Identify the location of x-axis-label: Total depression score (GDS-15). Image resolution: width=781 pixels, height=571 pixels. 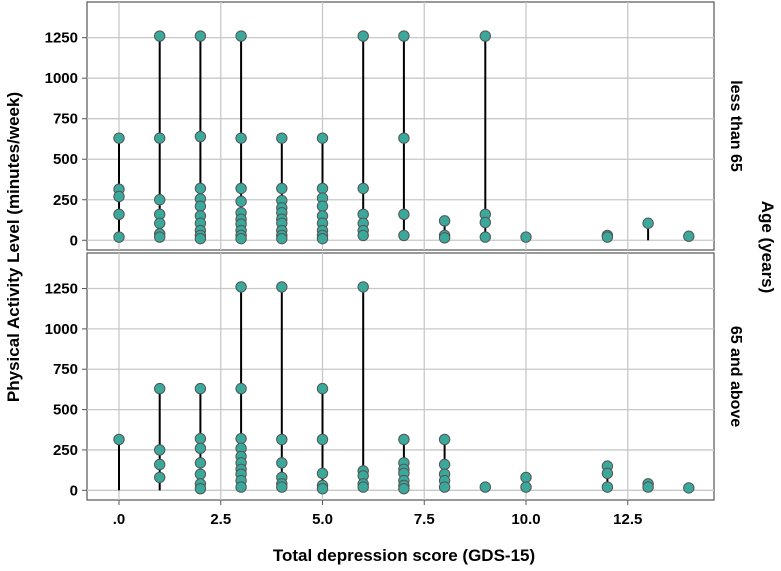
(404, 555).